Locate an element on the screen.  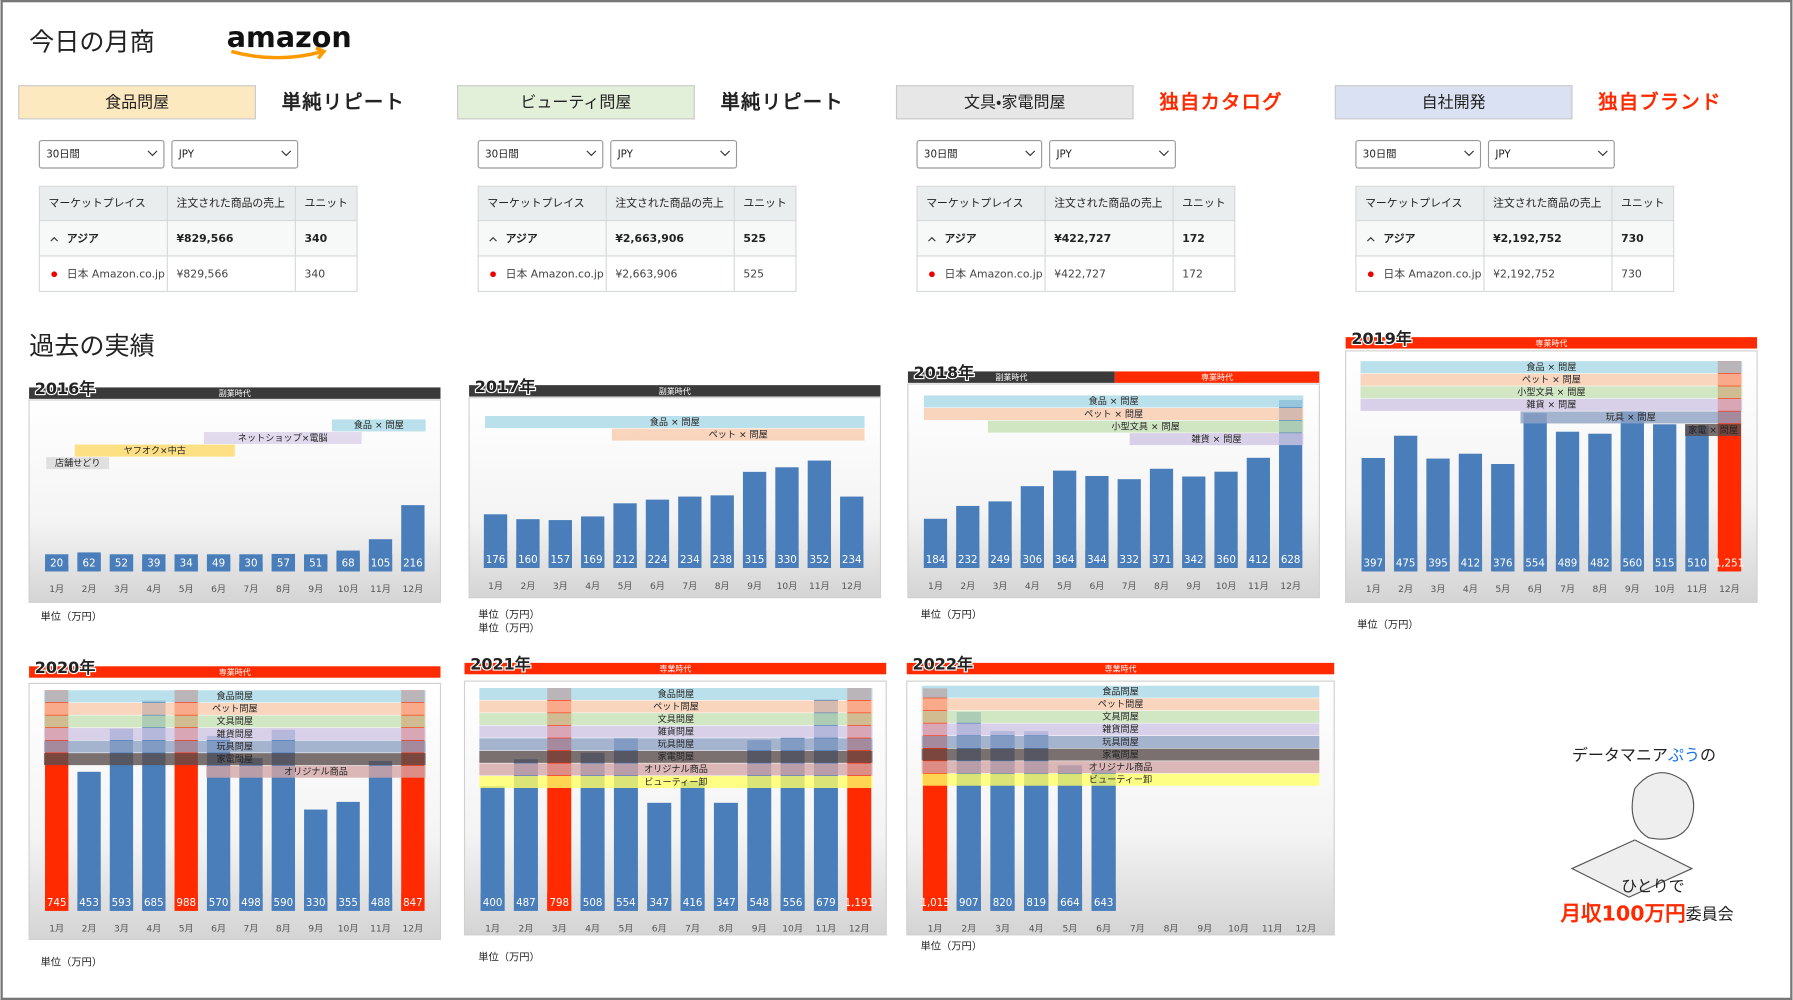
value-label: 34 is located at coordinates (186, 563).